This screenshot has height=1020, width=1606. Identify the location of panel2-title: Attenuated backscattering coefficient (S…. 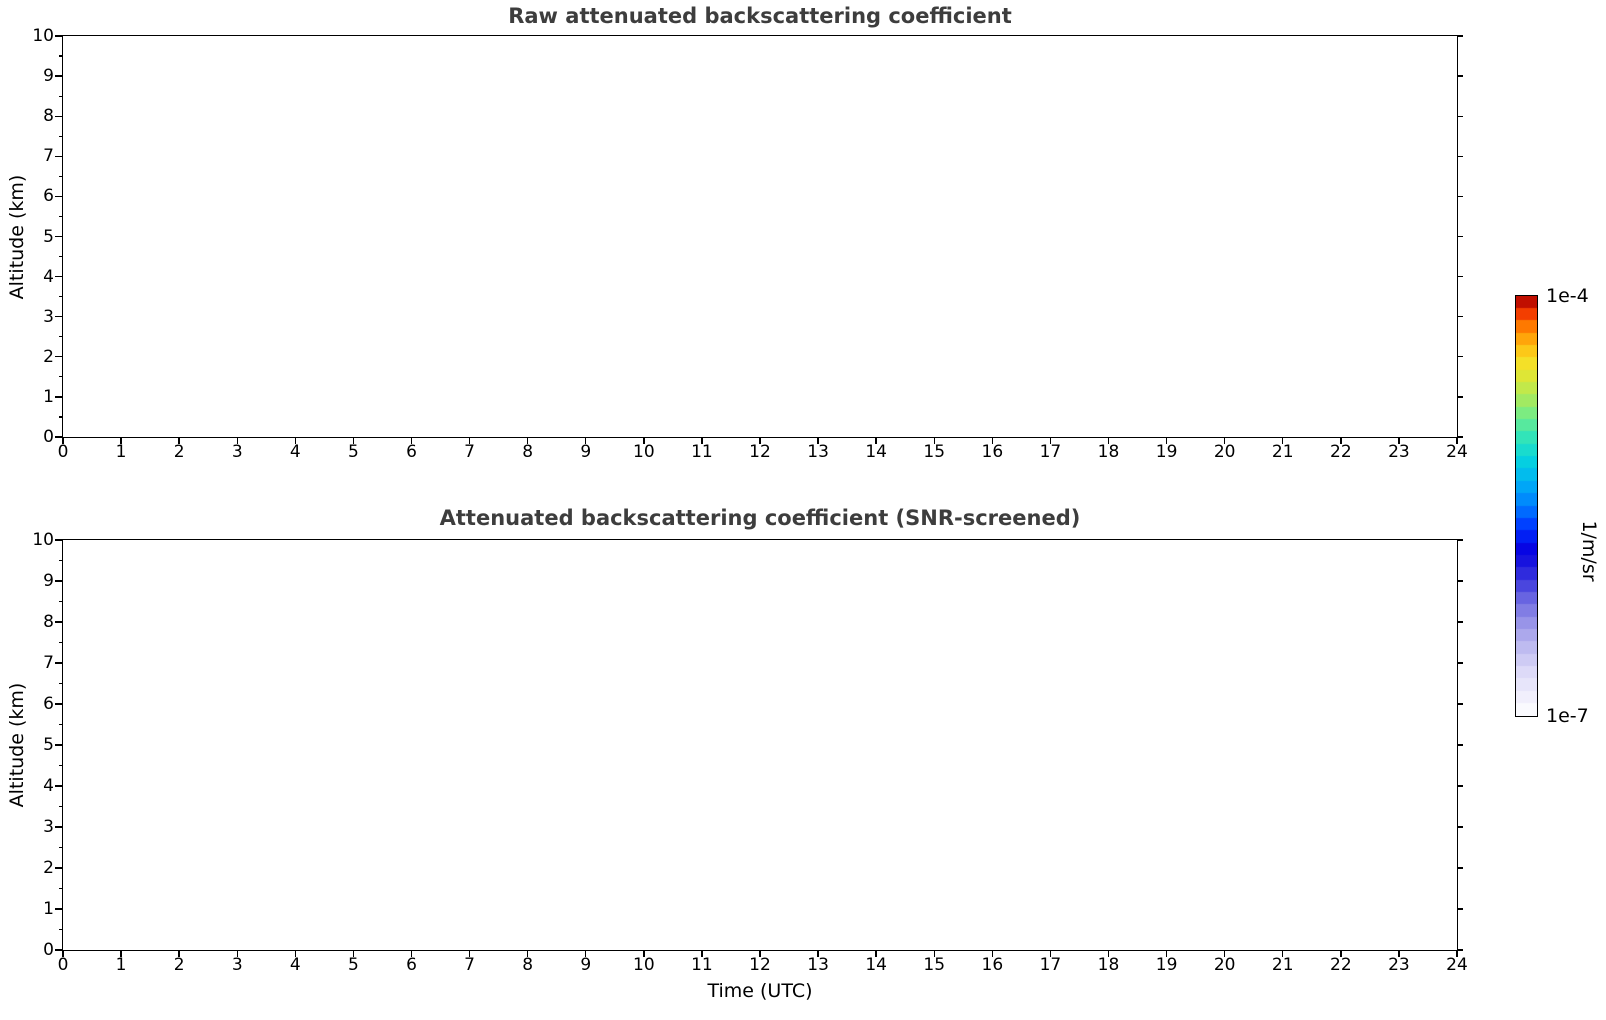
(760, 518).